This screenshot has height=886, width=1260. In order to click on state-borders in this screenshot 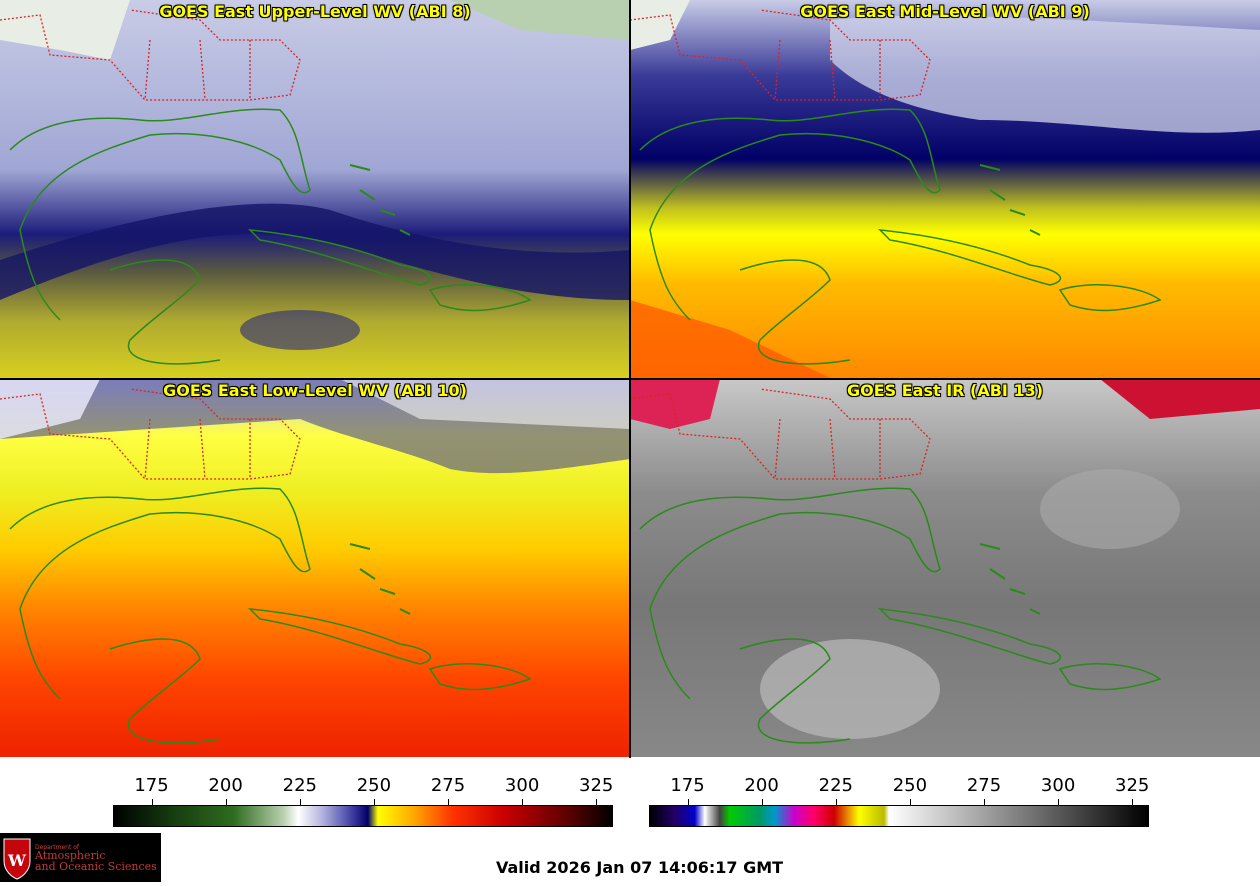, I will do `click(150, 55)`.